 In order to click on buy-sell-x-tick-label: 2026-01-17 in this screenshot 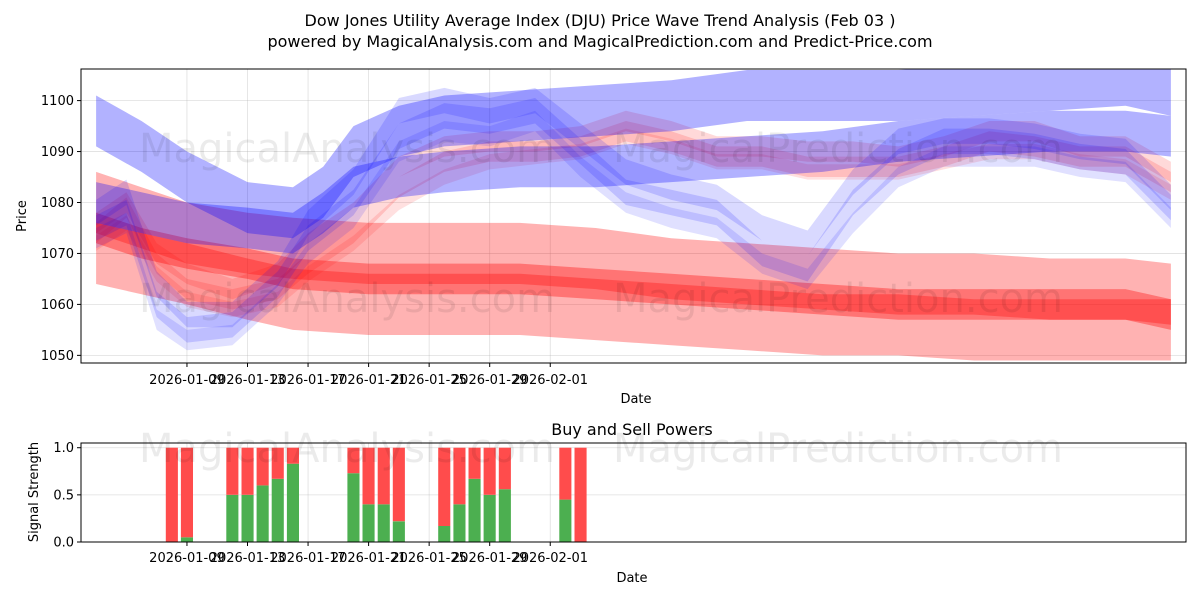, I will do `click(308, 558)`.